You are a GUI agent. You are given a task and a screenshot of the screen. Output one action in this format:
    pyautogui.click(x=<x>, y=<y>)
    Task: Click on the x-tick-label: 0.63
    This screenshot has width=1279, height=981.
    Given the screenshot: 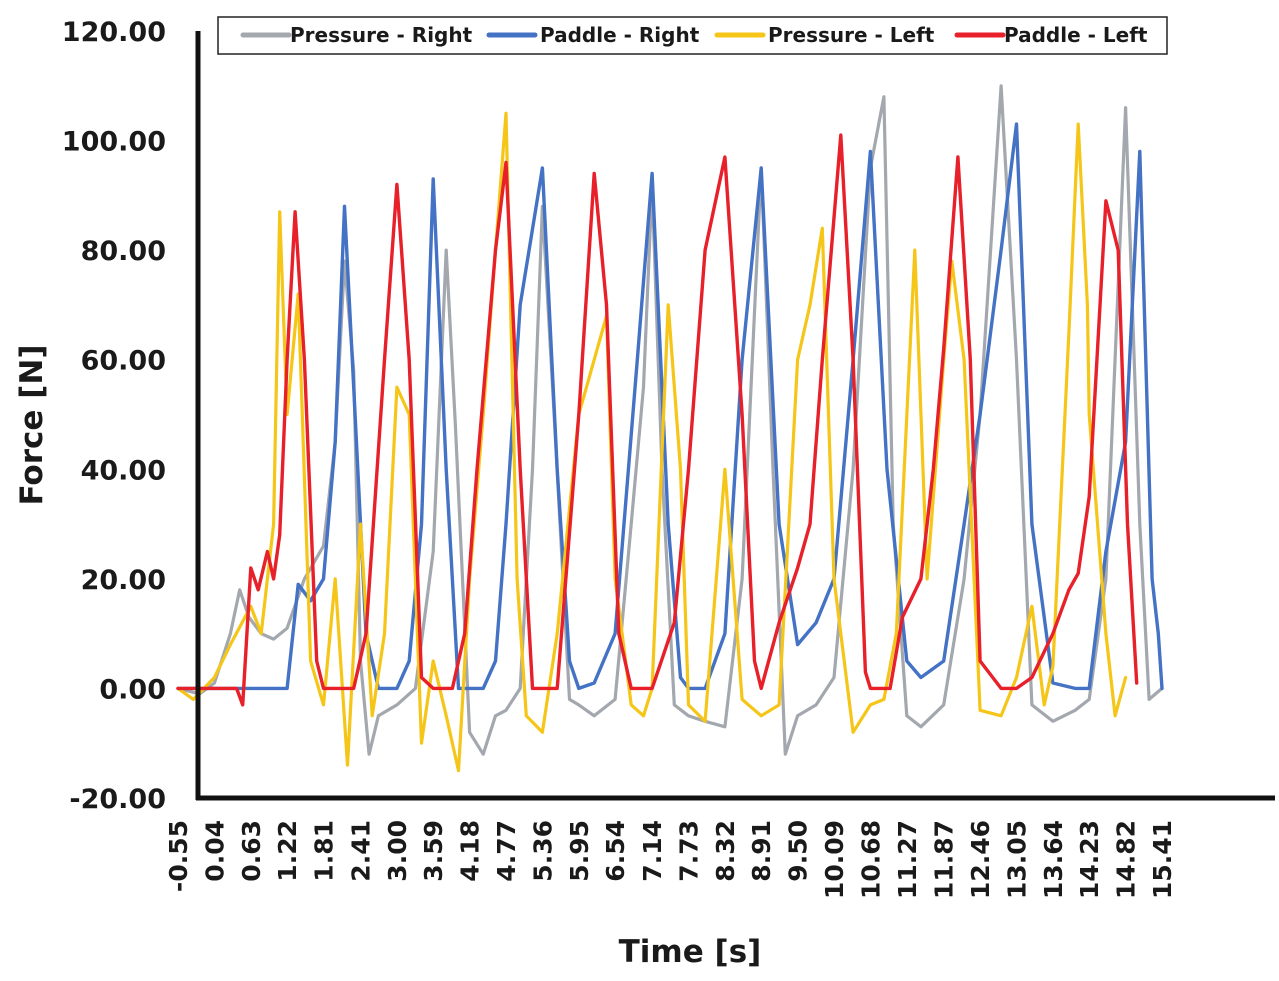 What is the action you would take?
    pyautogui.click(x=251, y=851)
    